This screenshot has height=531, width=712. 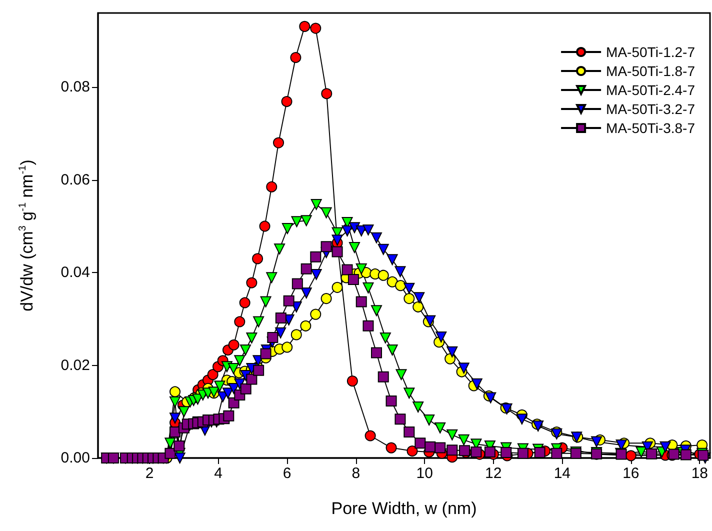 What do you see at coordinates (562, 473) in the screenshot?
I see `x-tick-label: 14` at bounding box center [562, 473].